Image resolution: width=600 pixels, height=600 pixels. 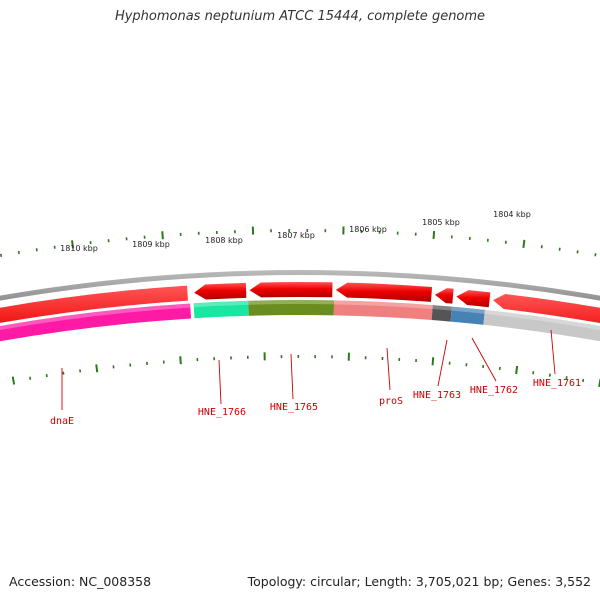 What do you see at coordinates (151, 244) in the screenshot?
I see `scale-label: 1809 kbp` at bounding box center [151, 244].